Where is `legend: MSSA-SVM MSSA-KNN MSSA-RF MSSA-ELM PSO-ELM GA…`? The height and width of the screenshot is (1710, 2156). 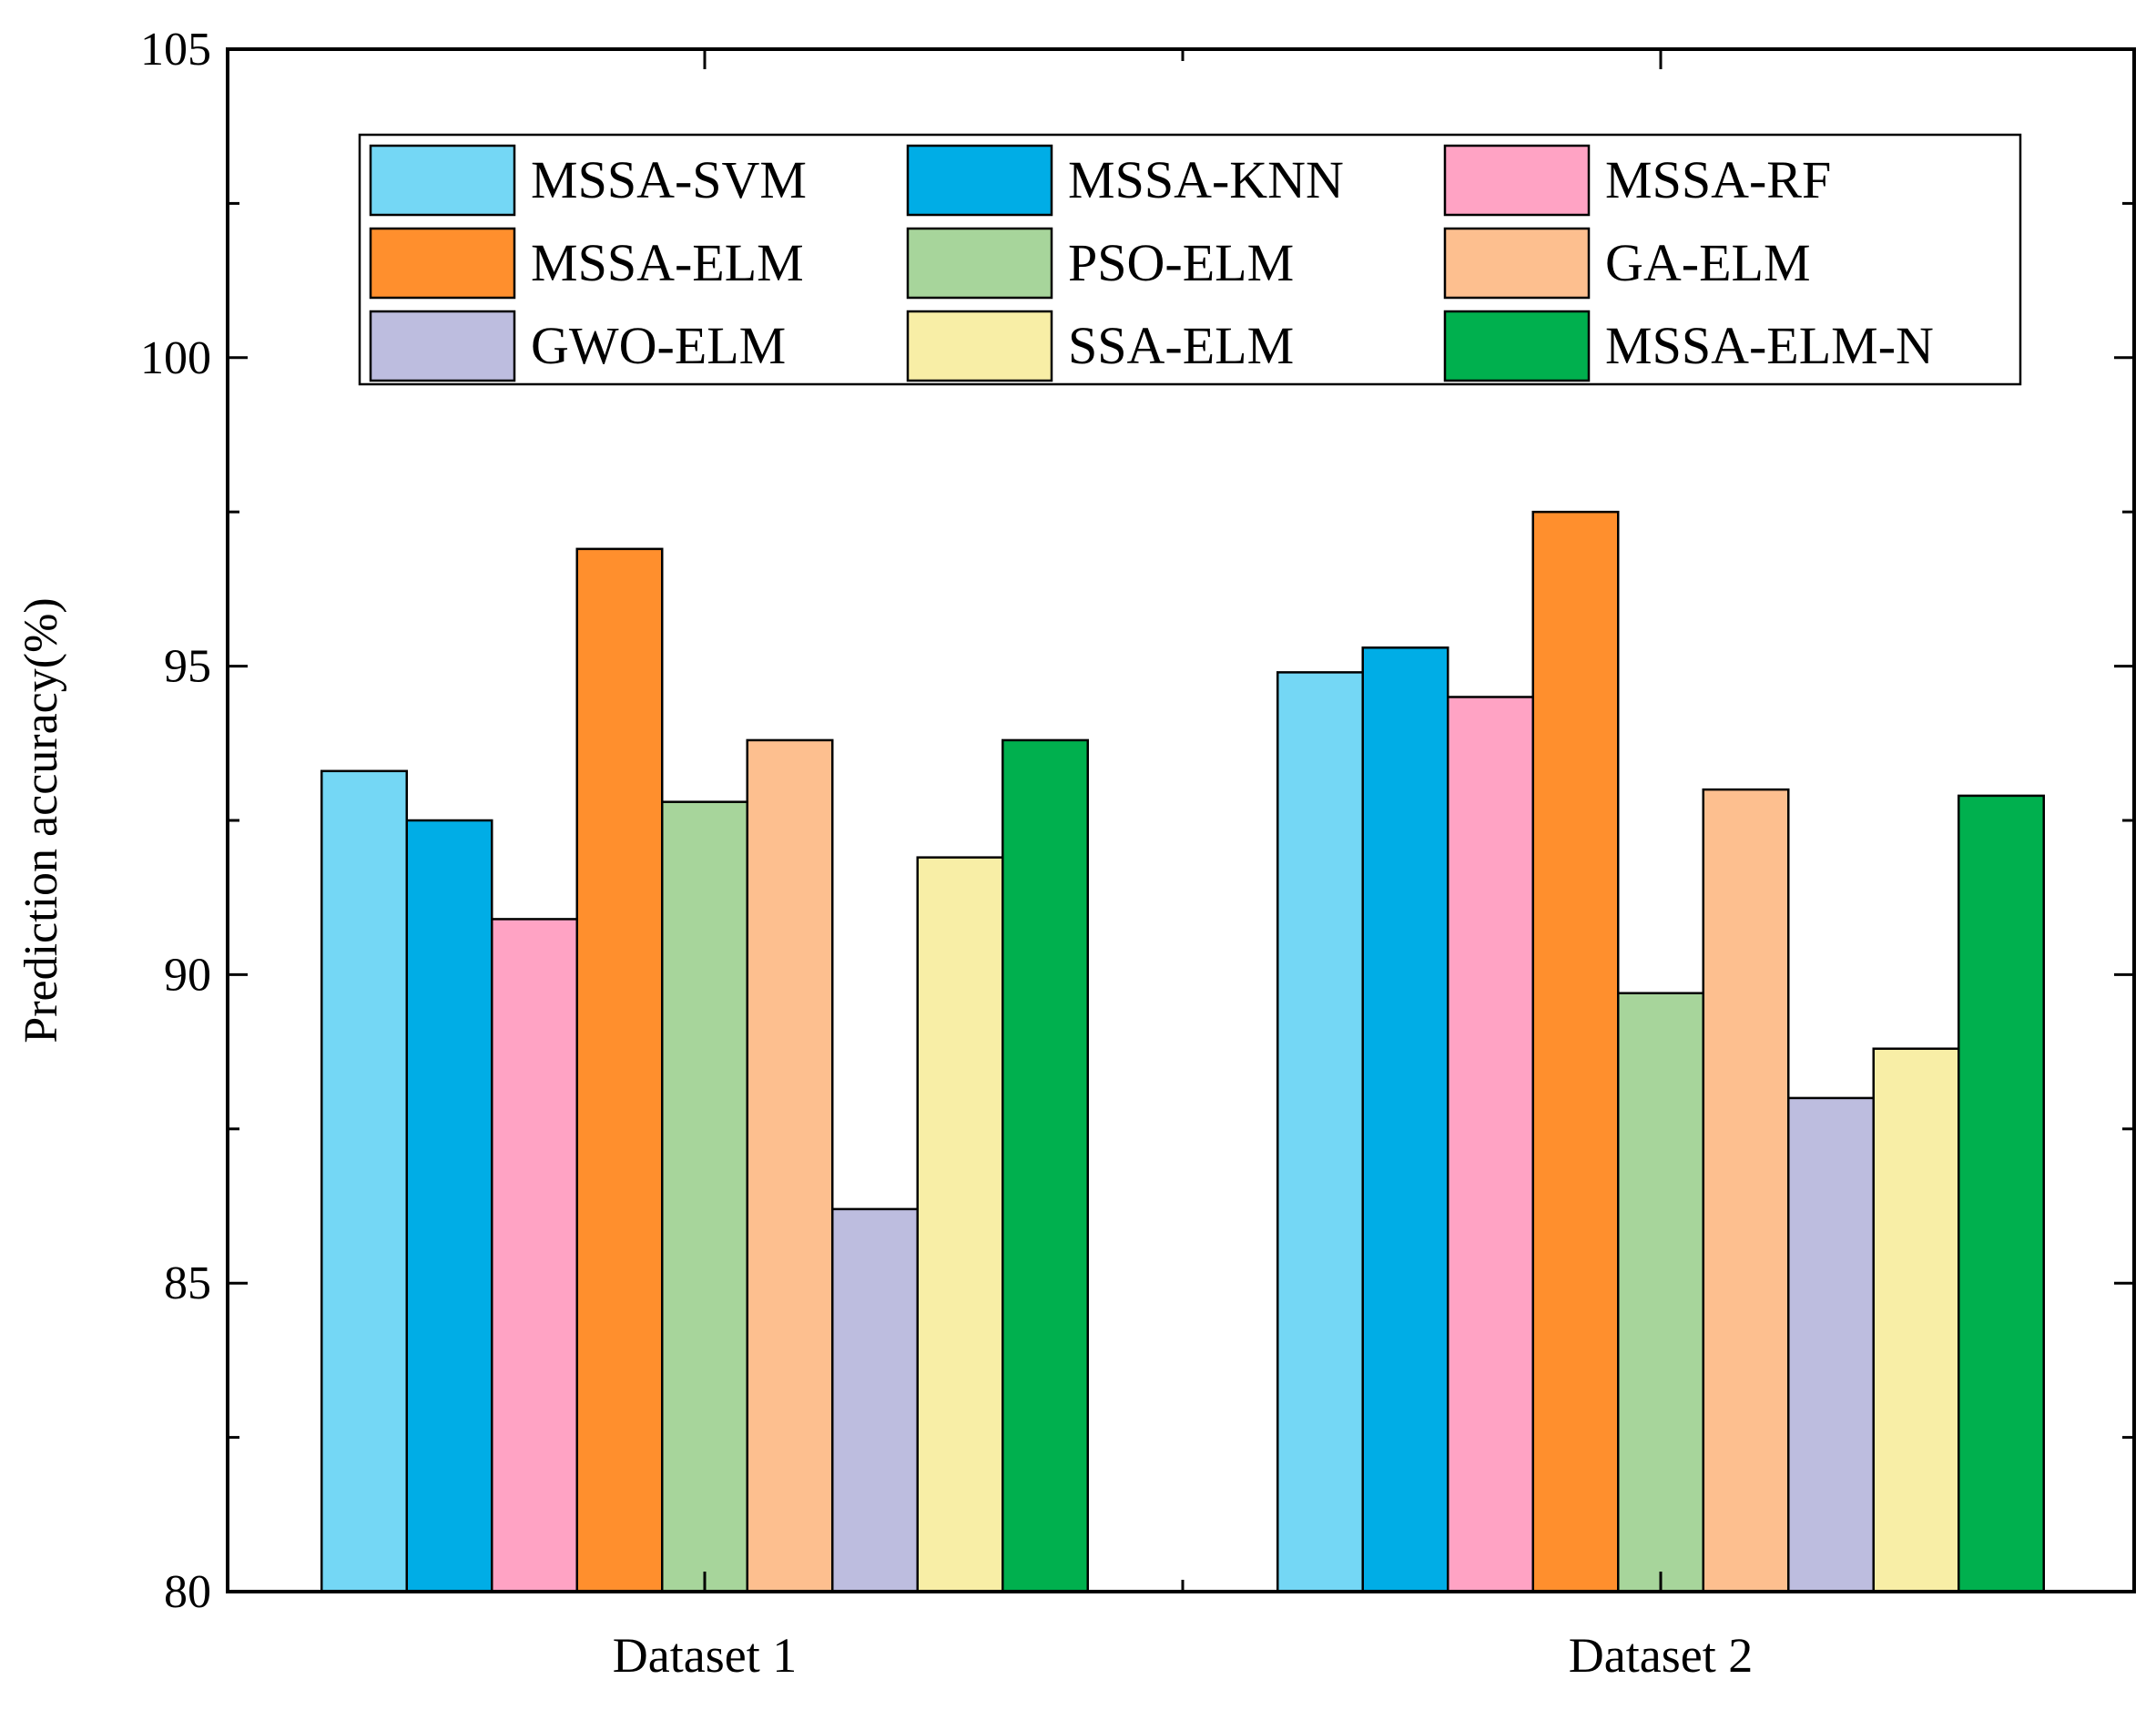 legend: MSSA-SVM MSSA-KNN MSSA-RF MSSA-ELM PSO-ELM GA… is located at coordinates (1190, 259).